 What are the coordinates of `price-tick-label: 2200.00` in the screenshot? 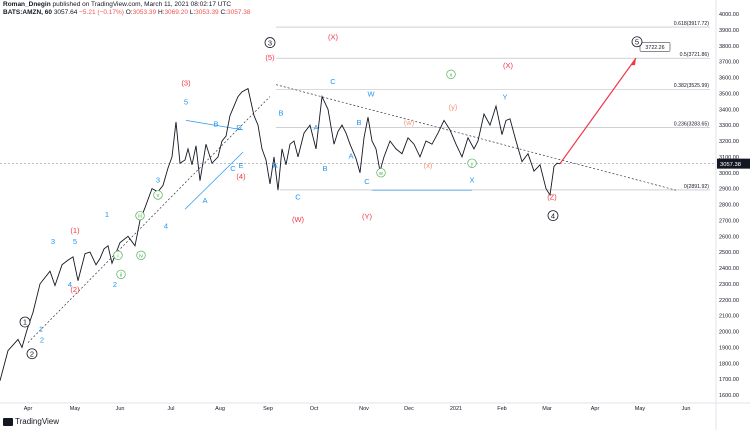 It's located at (729, 301).